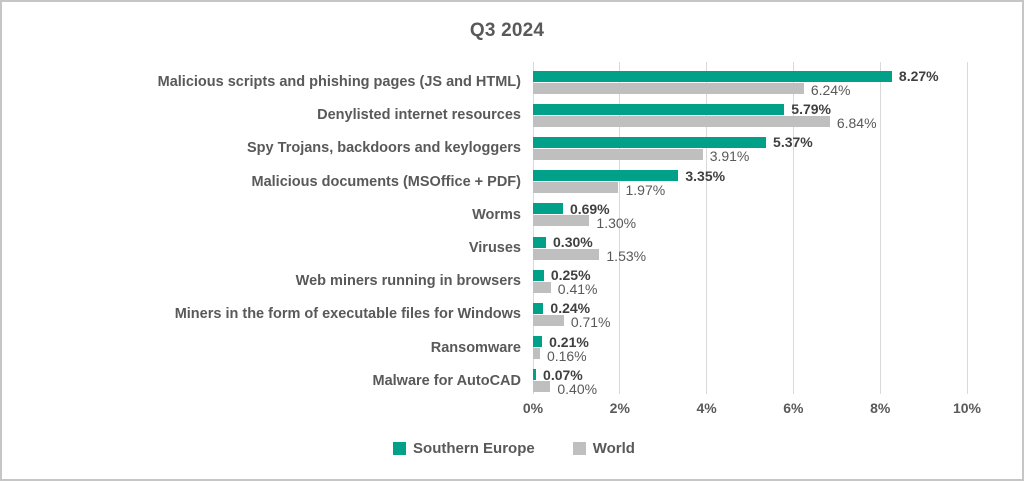  Describe the element at coordinates (706, 408) in the screenshot. I see `x-tick-label: 4%` at that location.